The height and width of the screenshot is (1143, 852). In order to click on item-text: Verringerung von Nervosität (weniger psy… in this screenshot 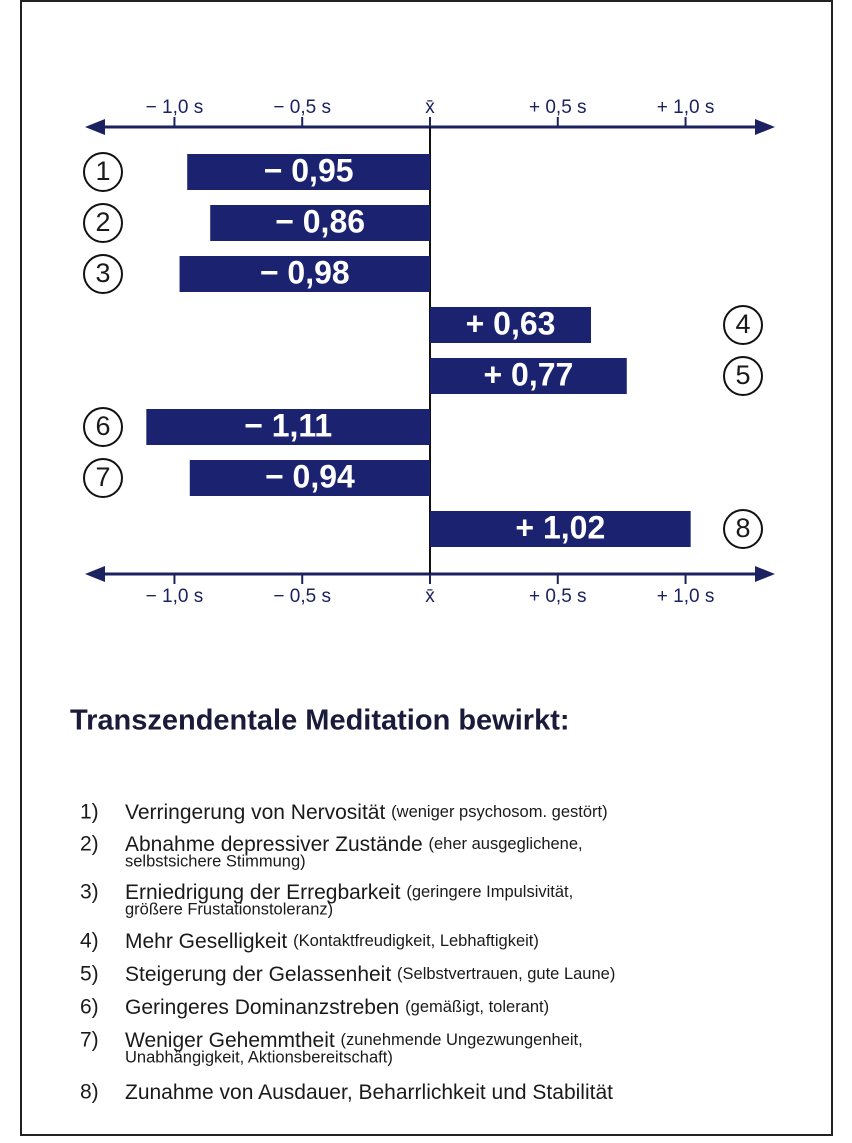, I will do `click(366, 812)`.